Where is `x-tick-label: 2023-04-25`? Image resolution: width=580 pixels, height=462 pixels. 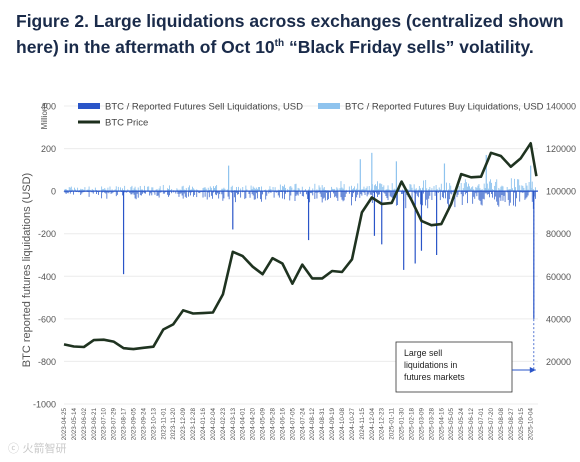 x-tick-label: 2023-04-25 is located at coordinates (64, 424).